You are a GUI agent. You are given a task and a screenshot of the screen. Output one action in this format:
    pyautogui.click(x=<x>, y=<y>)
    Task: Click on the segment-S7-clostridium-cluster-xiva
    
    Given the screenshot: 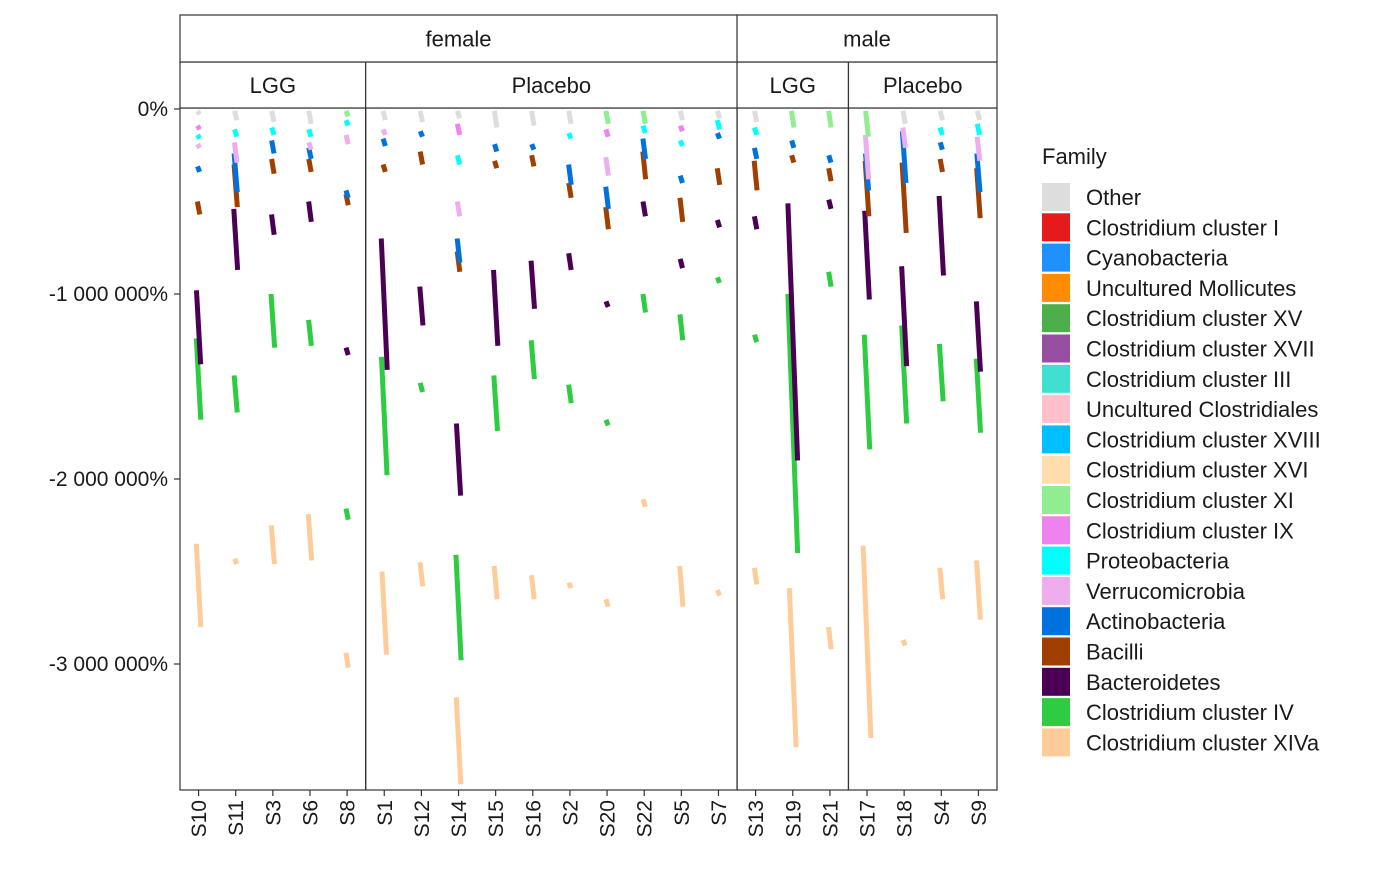 What is the action you would take?
    pyautogui.click(x=718, y=593)
    